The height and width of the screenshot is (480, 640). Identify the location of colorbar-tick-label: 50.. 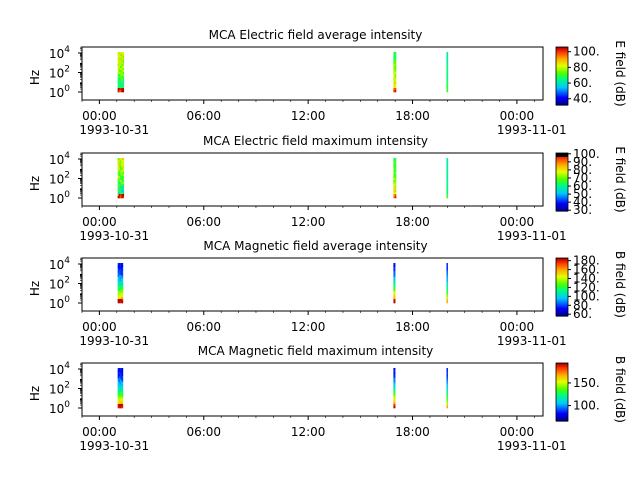
(582, 194).